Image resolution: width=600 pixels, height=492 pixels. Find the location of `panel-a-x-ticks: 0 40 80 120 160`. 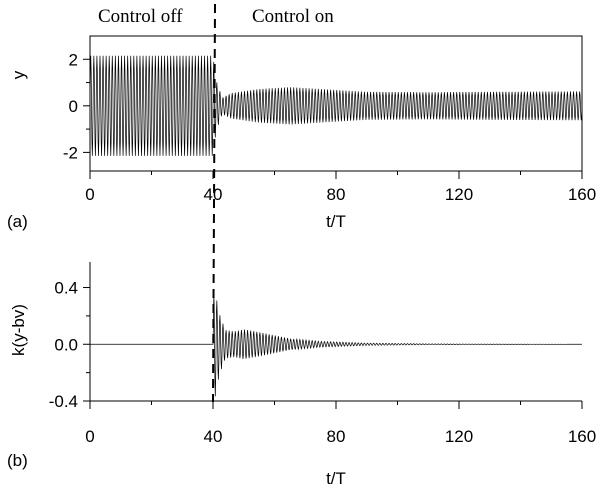

panel-a-x-ticks: 0 40 80 120 160 is located at coordinates (340, 187).